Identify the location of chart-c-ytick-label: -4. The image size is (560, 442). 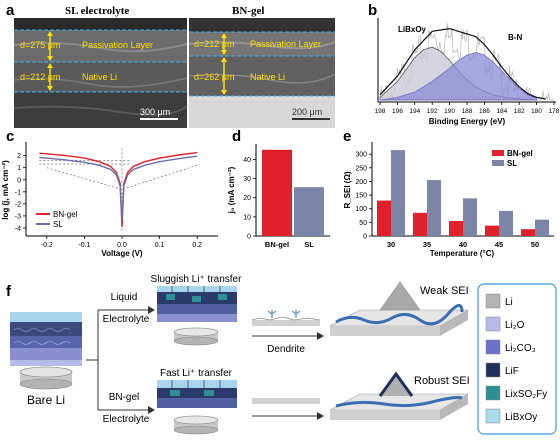
(18, 228).